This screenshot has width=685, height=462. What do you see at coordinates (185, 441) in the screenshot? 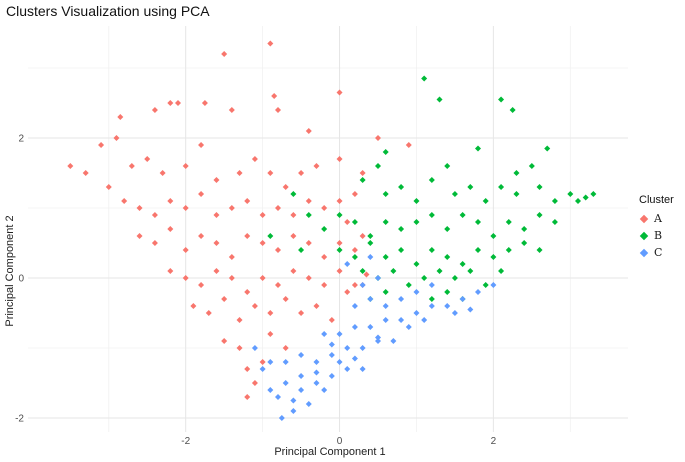
I see `x-tick-label: -2` at bounding box center [185, 441].